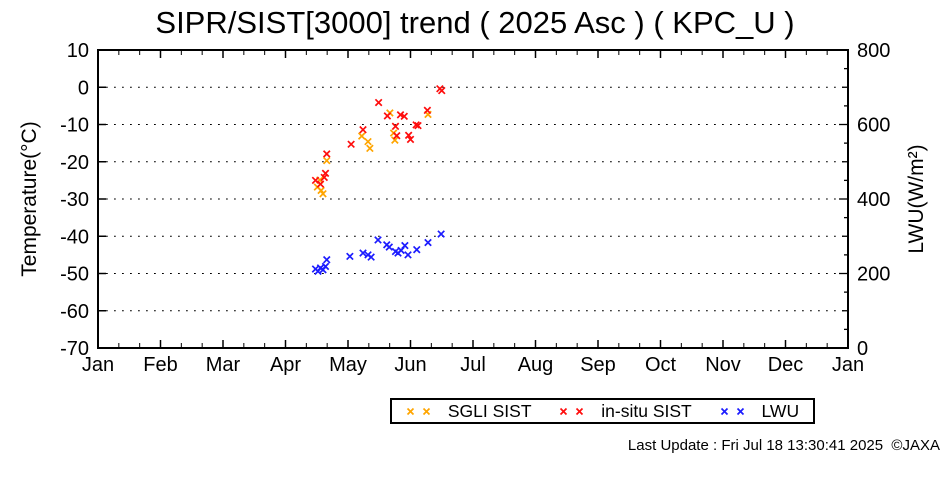 The width and height of the screenshot is (950, 480). Describe the element at coordinates (74, 312) in the screenshot. I see `y-left-tick-label: -60` at that location.